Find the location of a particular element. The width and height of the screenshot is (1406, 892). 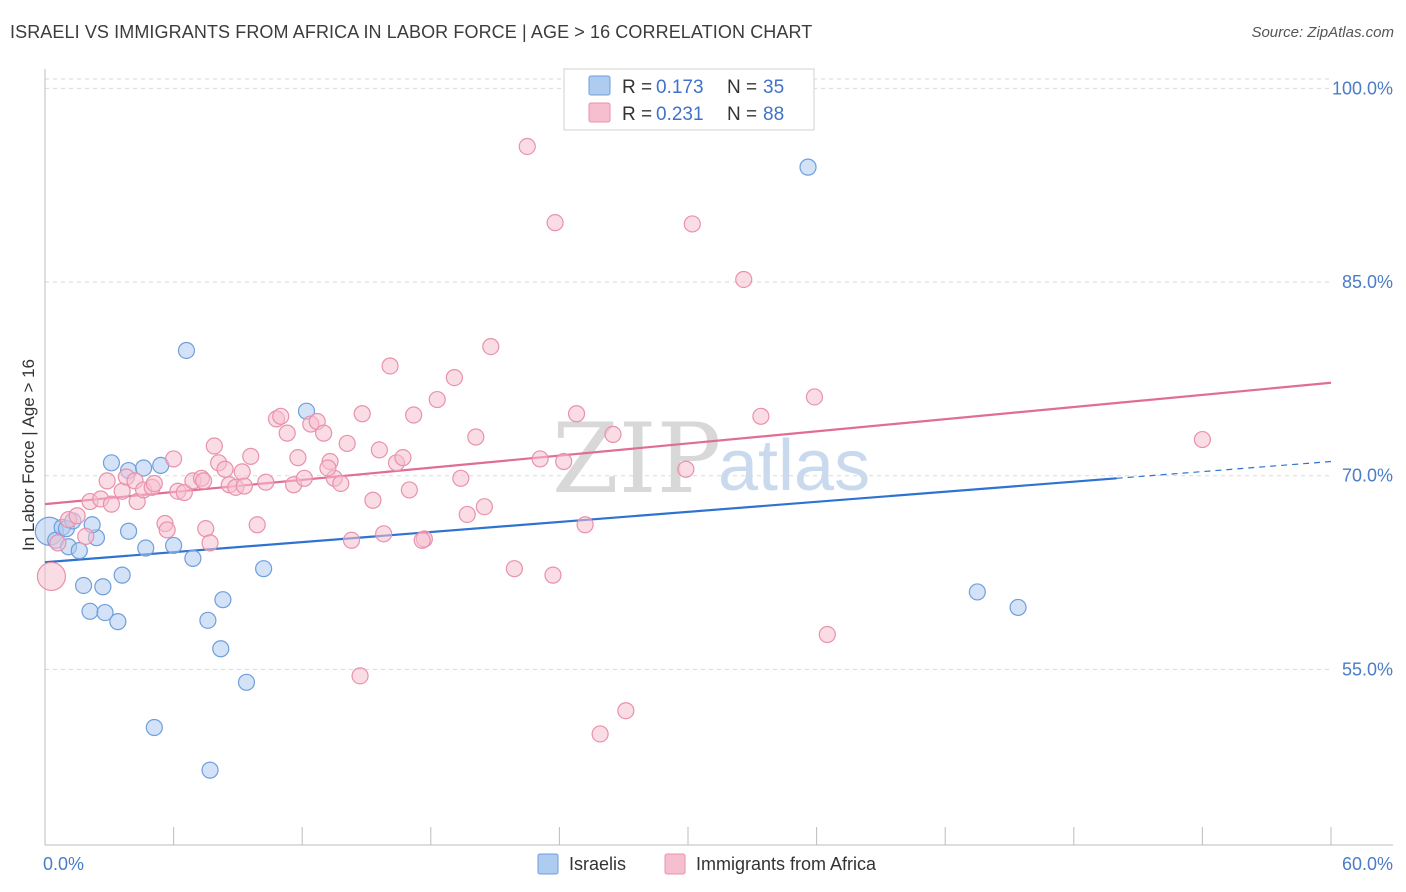

y-tick-label: 85.0% is located at coordinates (1367, 282).